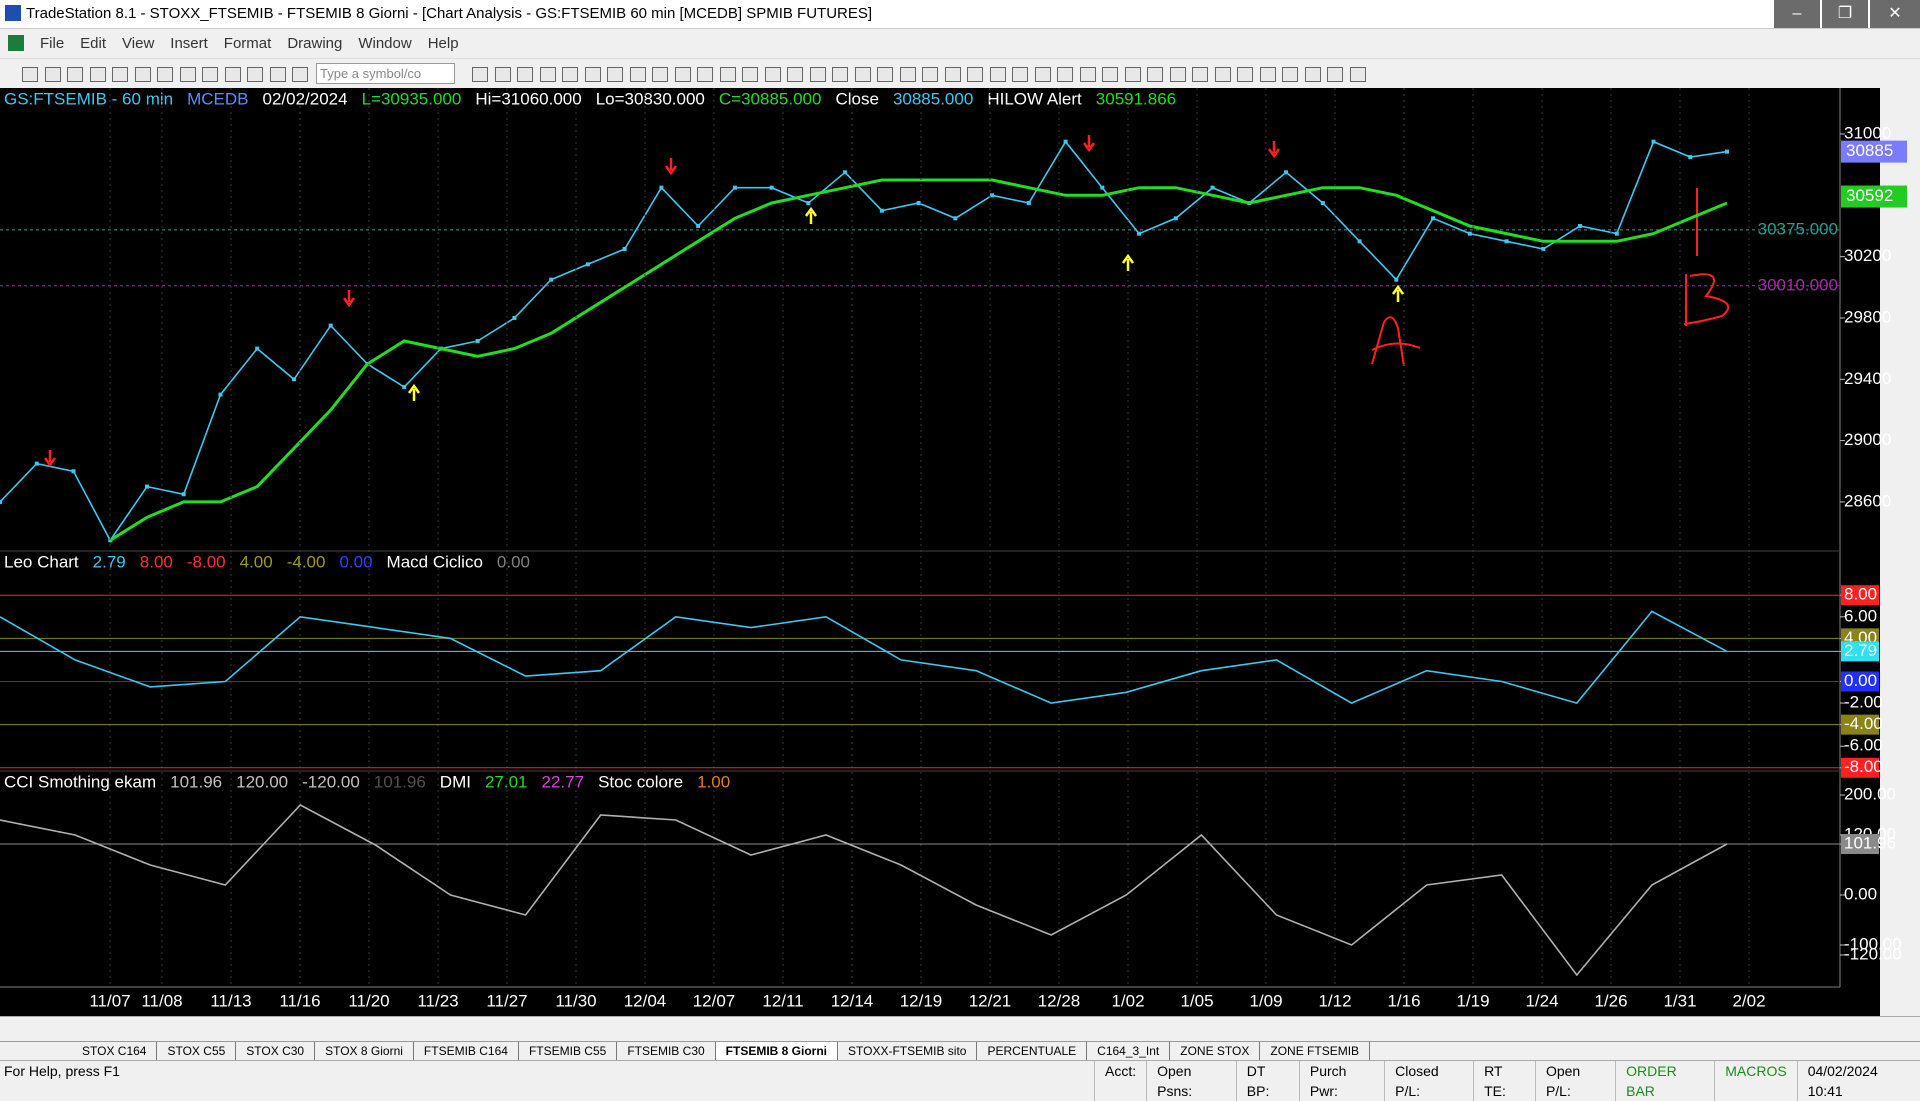 This screenshot has width=1920, height=1101. Describe the element at coordinates (568, 1051) in the screenshot. I see `tab: FTSEMIB C55` at that location.